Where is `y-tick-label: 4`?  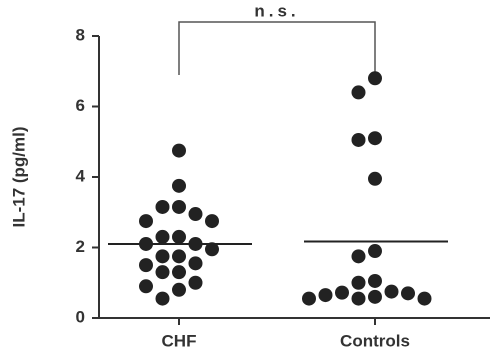 y-tick-label: 4 is located at coordinates (81, 175).